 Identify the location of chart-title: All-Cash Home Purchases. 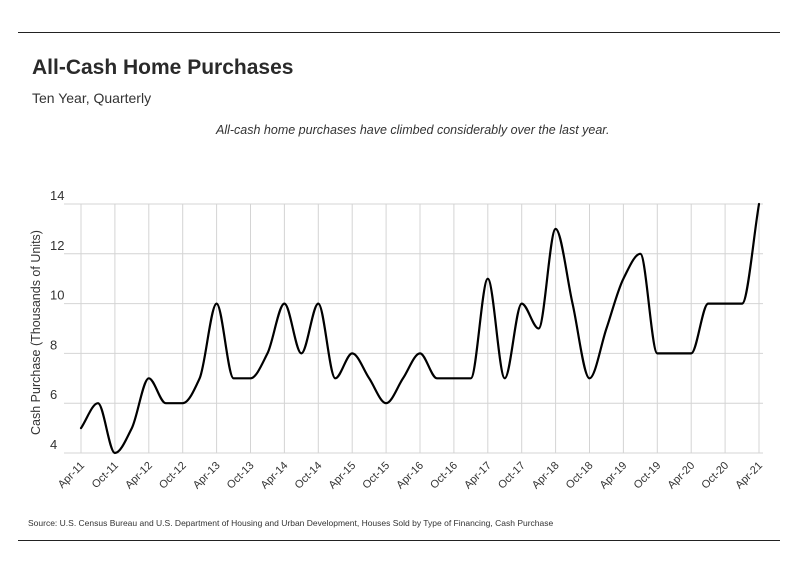
(163, 67).